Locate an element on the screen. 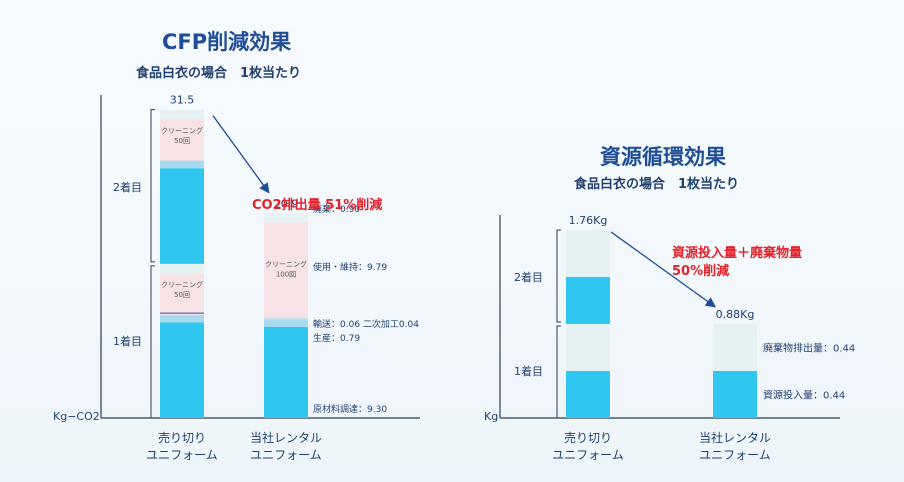  y-axis-label: Kg−CO2 is located at coordinates (76, 416).